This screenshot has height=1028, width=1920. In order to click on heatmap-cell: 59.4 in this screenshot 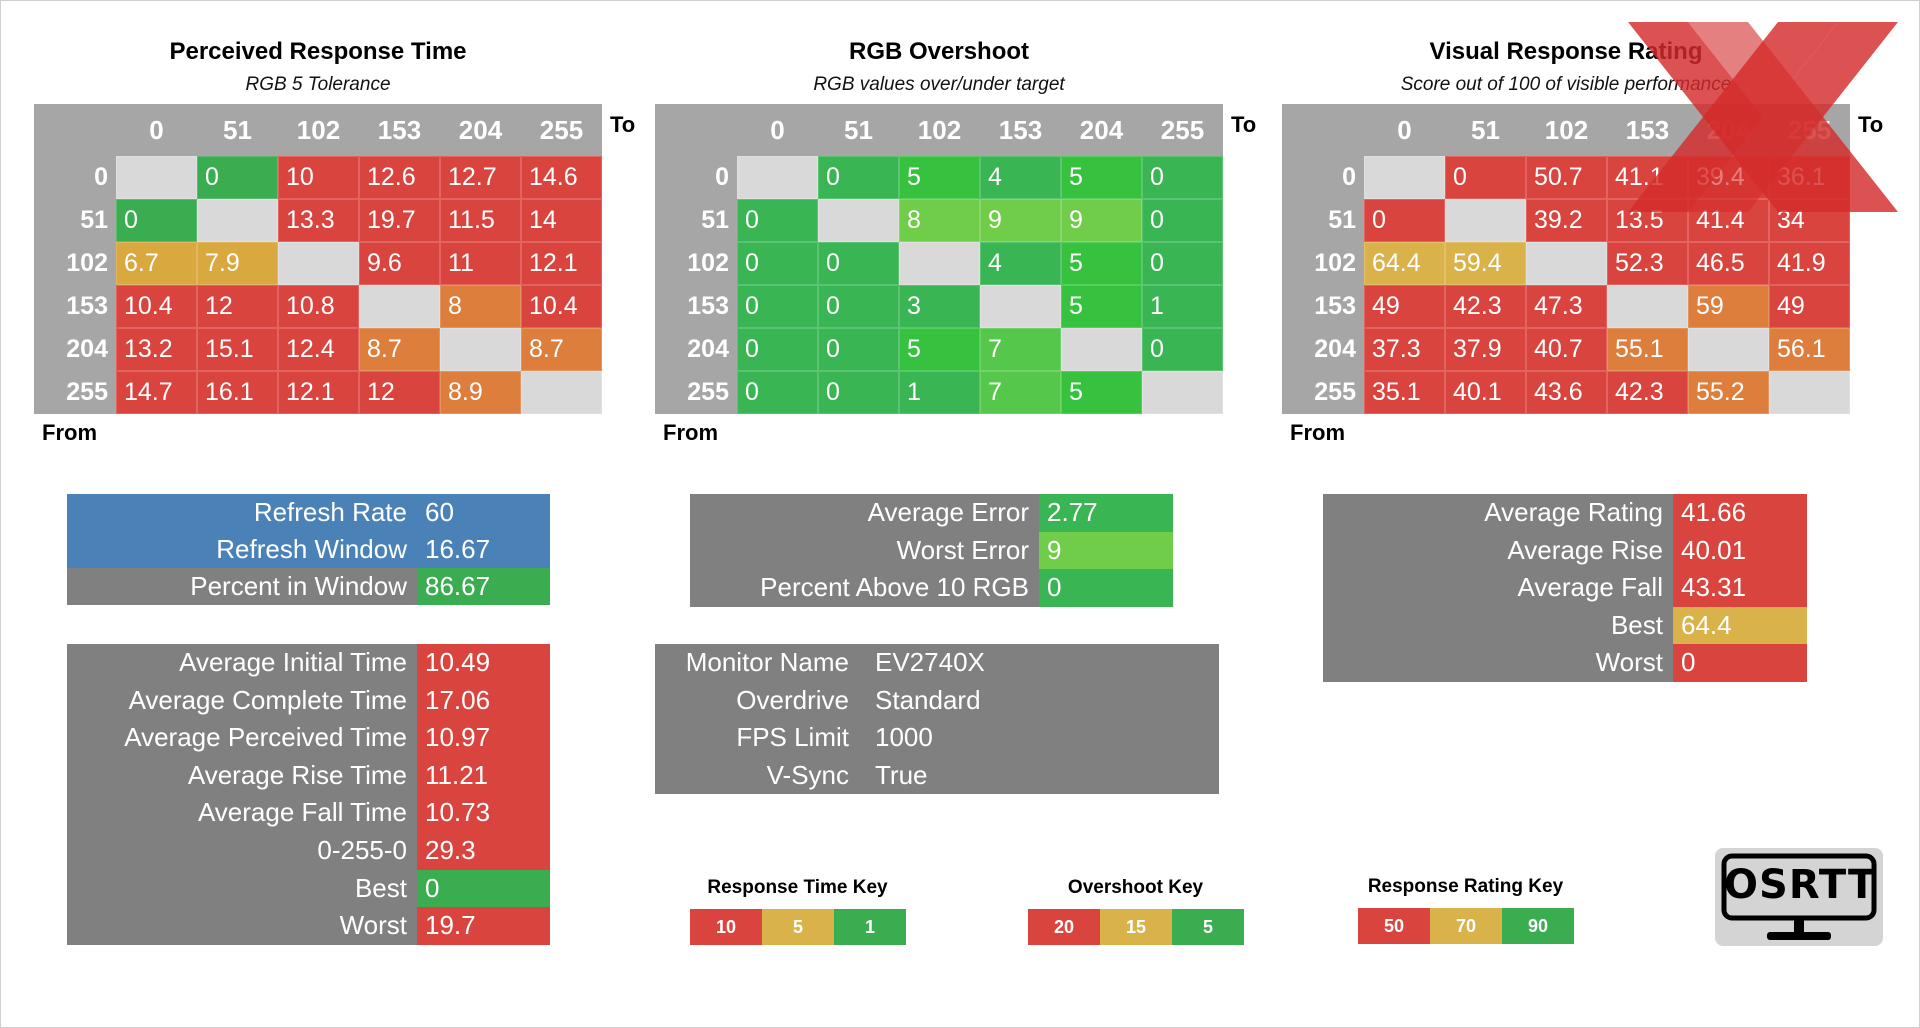, I will do `click(1485, 263)`.